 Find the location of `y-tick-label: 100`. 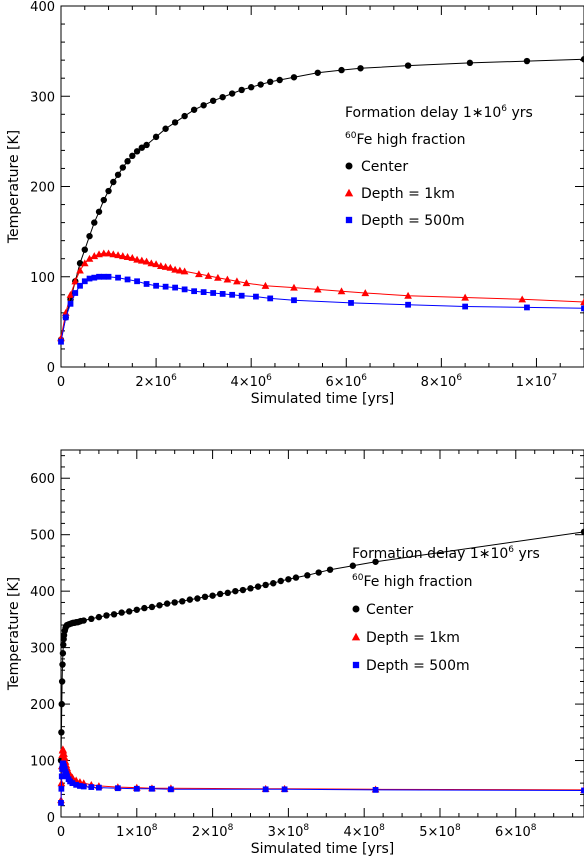

y-tick-label: 100 is located at coordinates (42, 762).